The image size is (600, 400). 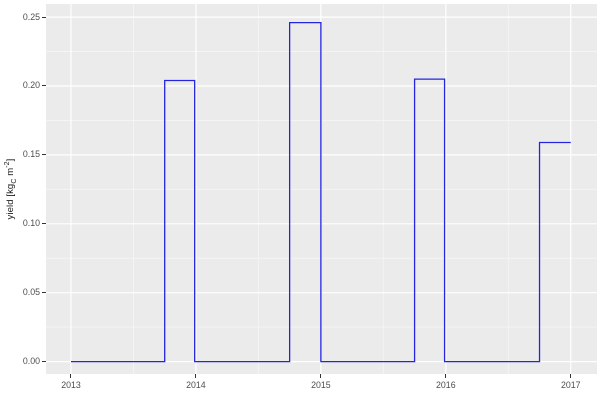 What do you see at coordinates (31, 85) in the screenshot?
I see `y-axis-tick-label: 0.20` at bounding box center [31, 85].